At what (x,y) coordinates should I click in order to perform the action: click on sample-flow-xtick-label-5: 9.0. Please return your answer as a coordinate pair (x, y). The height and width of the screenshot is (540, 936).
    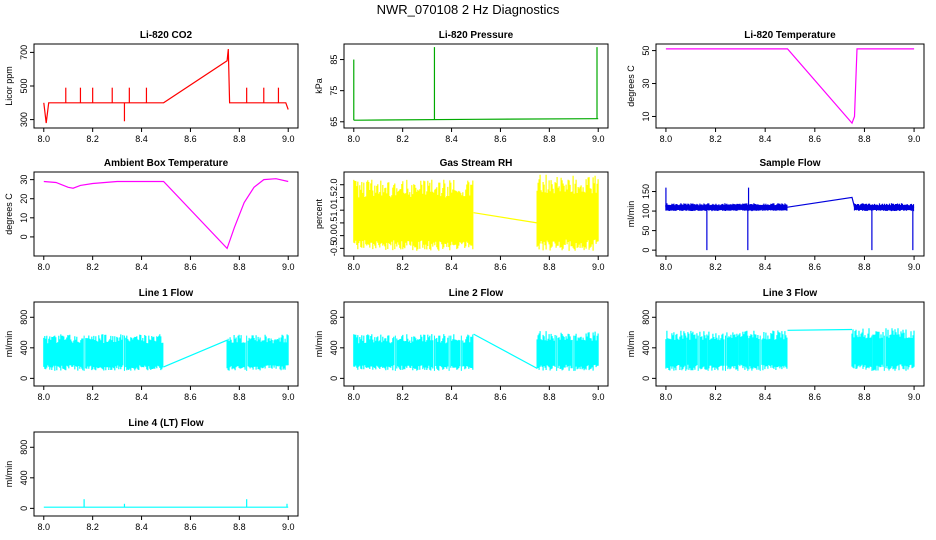
    Looking at the image, I should click on (914, 267).